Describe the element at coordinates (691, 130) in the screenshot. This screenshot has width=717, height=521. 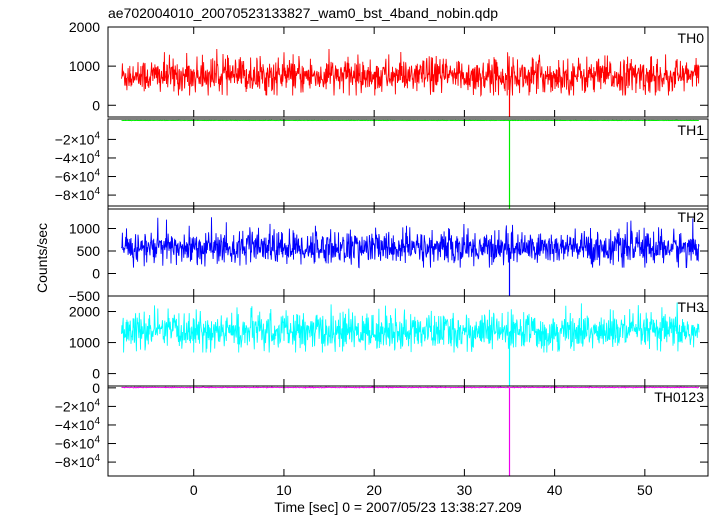
I see `panel-label-th1: TH1` at that location.